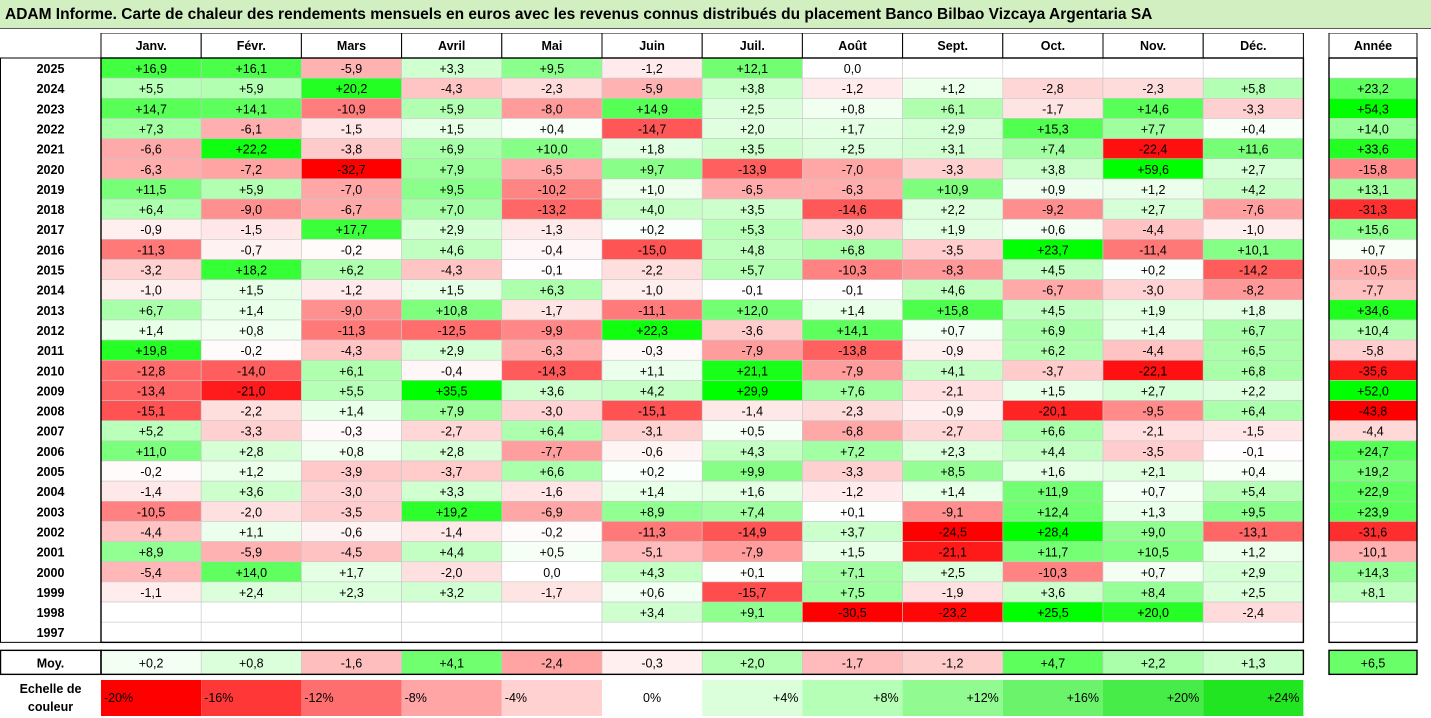 The width and height of the screenshot is (1431, 718). Describe the element at coordinates (652, 532) in the screenshot. I see `cell-value: -11,3` at that location.